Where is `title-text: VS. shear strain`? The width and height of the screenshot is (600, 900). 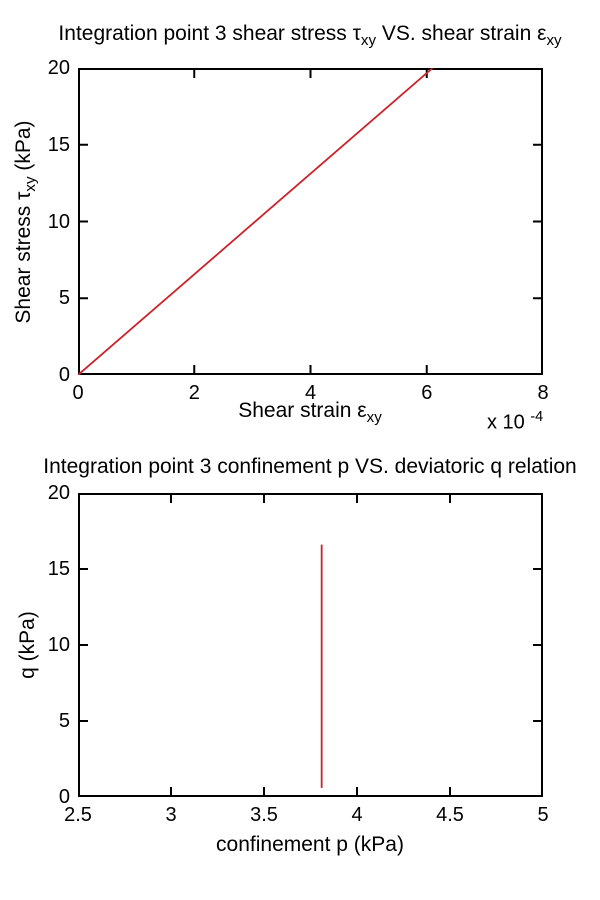
title-text: VS. shear strain is located at coordinates (457, 33).